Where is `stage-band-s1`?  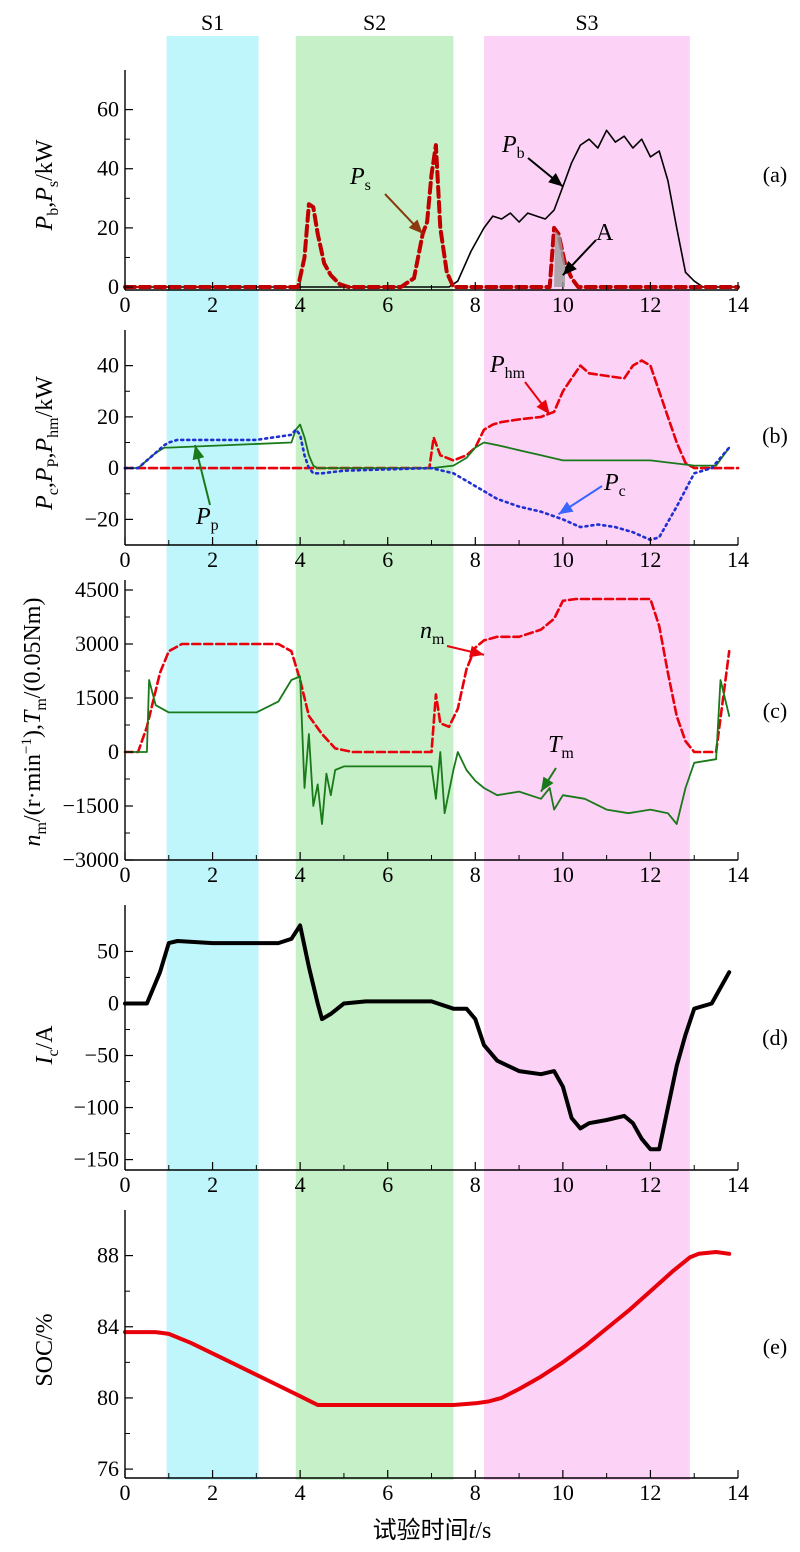 stage-band-s1 is located at coordinates (212, 758).